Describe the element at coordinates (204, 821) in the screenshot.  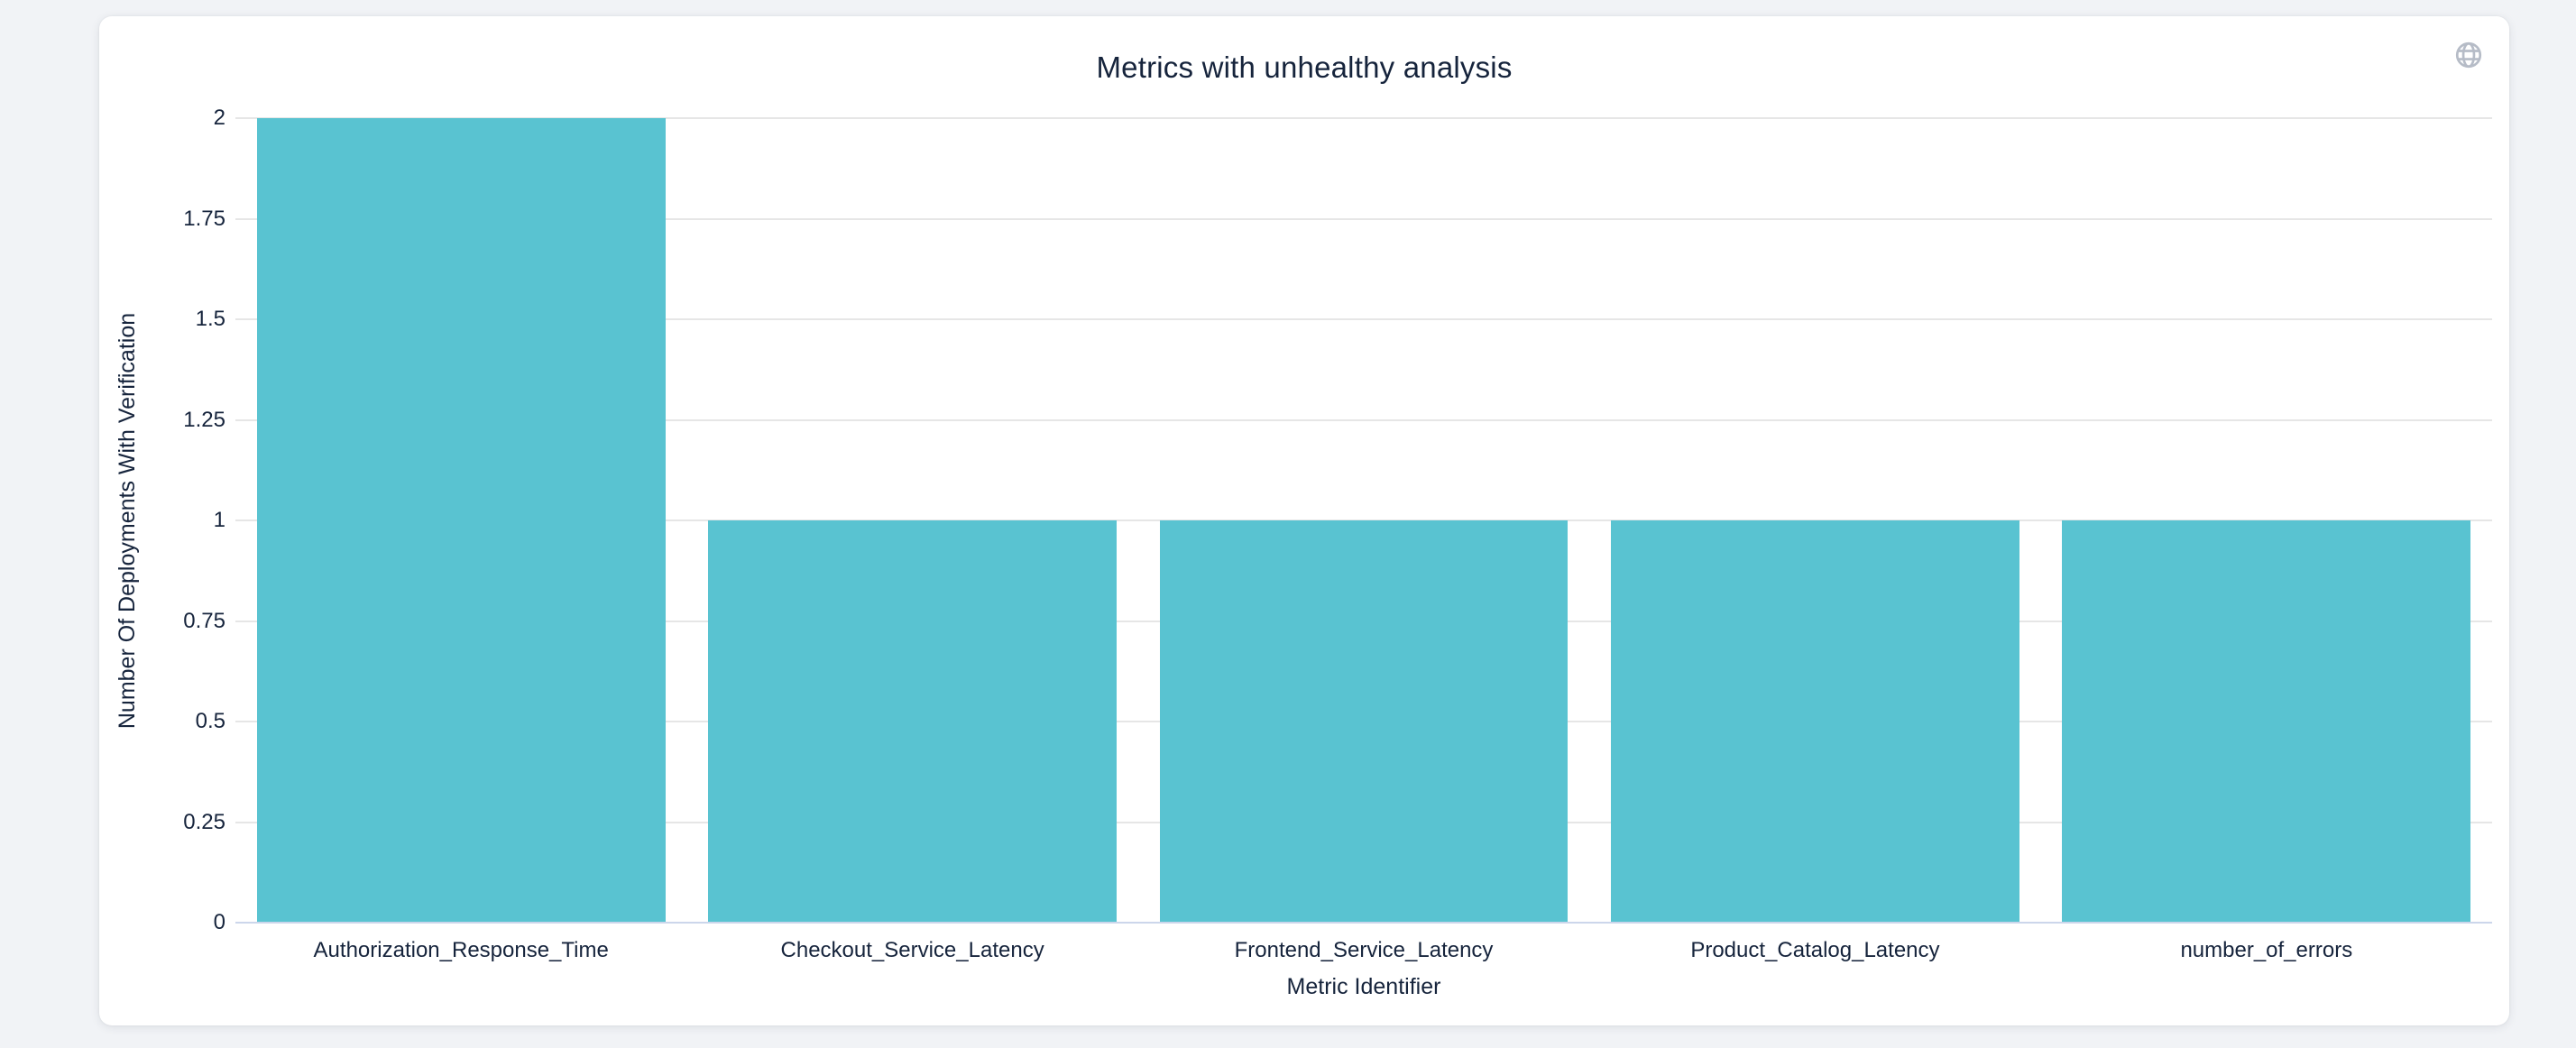
I see `y-axis-tick-label: 0.25` at that location.